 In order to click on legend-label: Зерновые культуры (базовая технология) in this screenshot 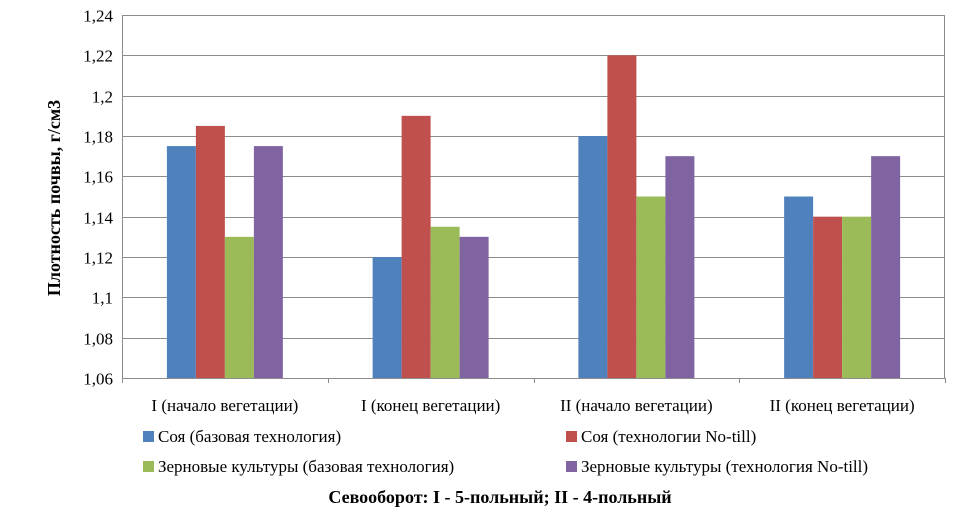, I will do `click(306, 466)`.